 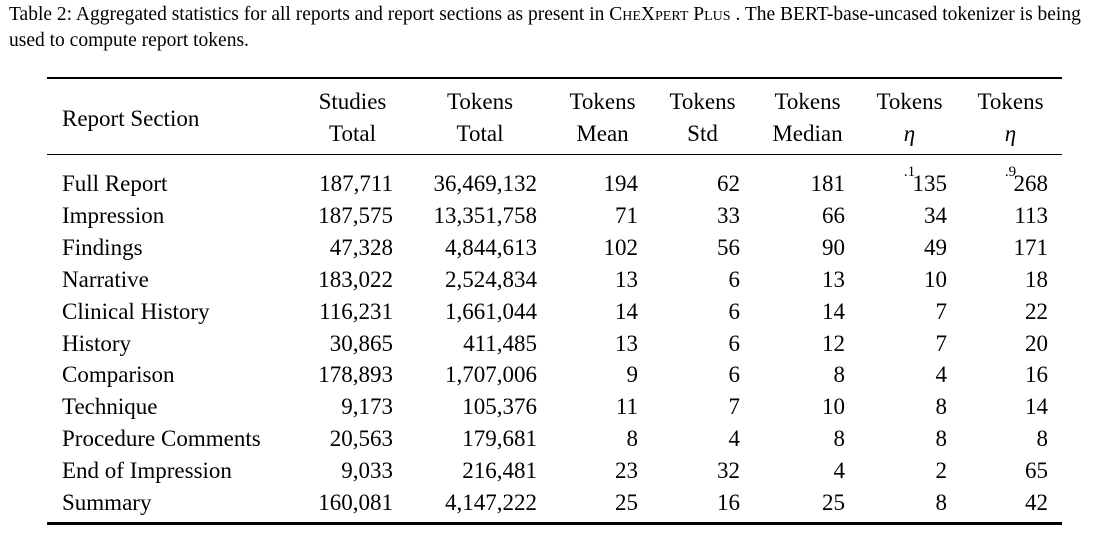 What do you see at coordinates (356, 311) in the screenshot?
I see `table-cell: 116,231` at bounding box center [356, 311].